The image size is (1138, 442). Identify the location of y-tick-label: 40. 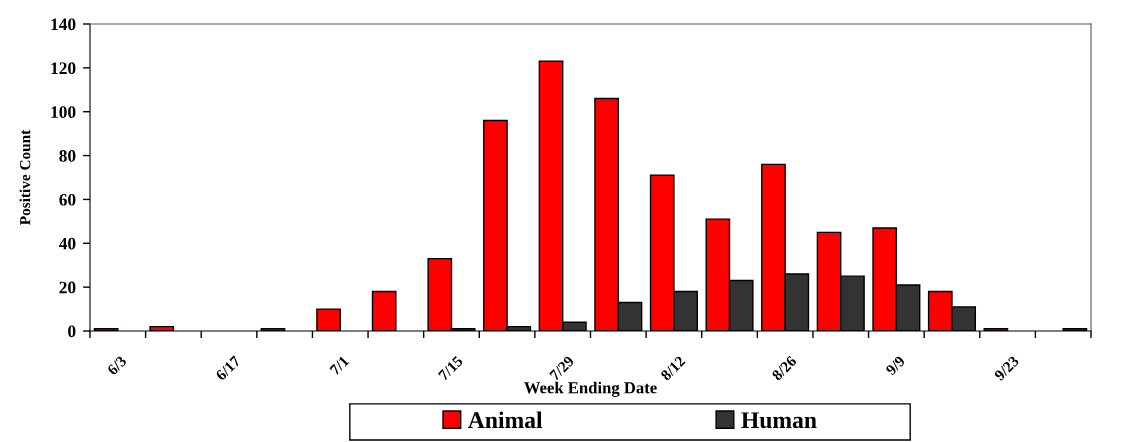
(67, 243).